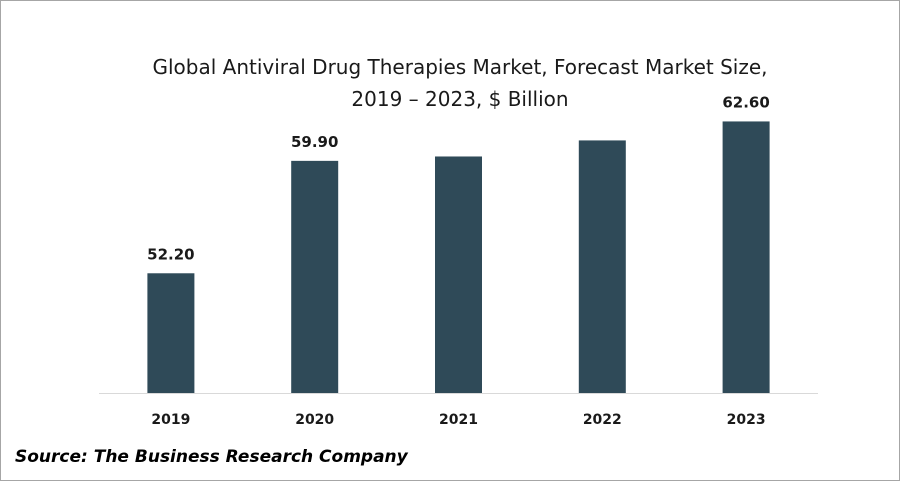 The image size is (900, 481). I want to click on x-tick-2021: 2021, so click(458, 420).